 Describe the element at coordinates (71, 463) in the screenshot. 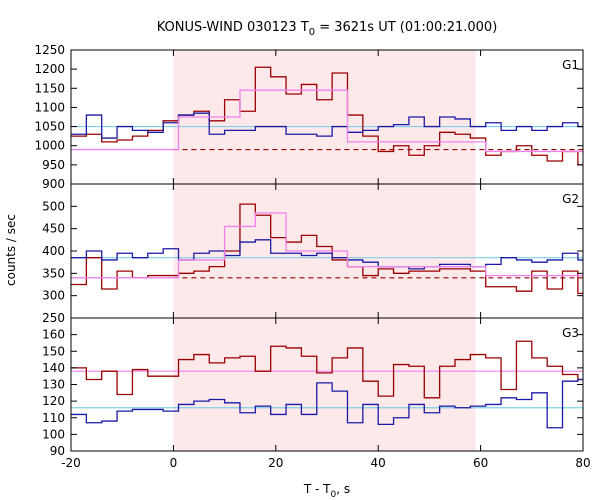

I see `x-tick-label: -20` at that location.